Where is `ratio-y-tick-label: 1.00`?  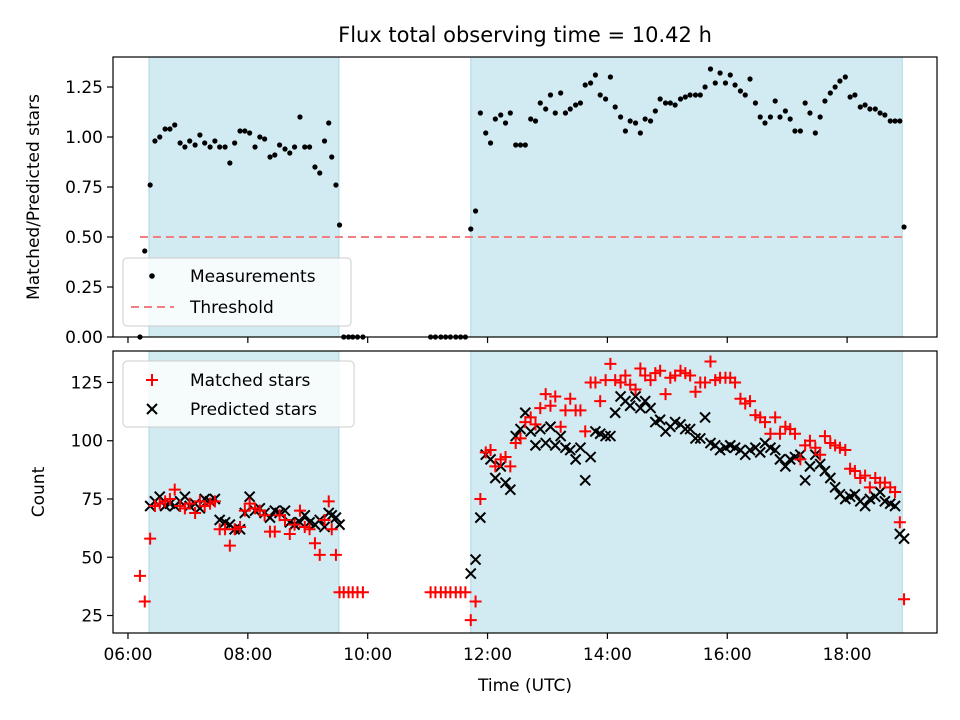
ratio-y-tick-label: 1.00 is located at coordinates (84, 138).